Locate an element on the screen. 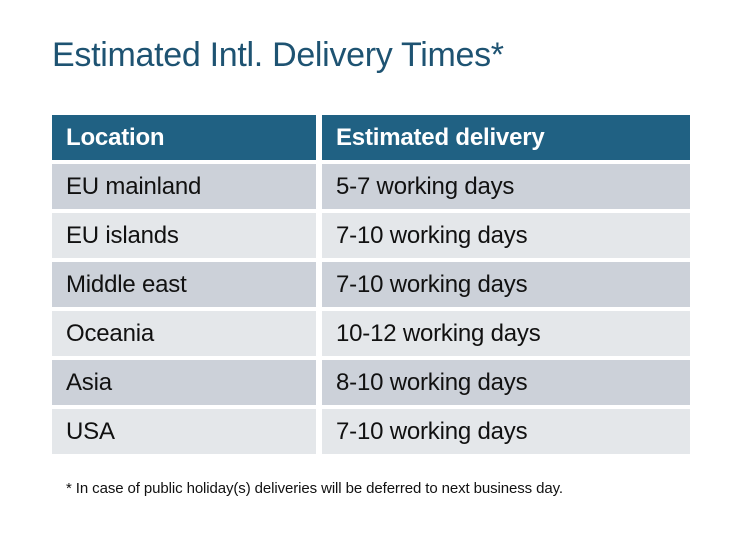 The height and width of the screenshot is (536, 745). table-row: EU mainland 5-7 working days is located at coordinates (371, 186).